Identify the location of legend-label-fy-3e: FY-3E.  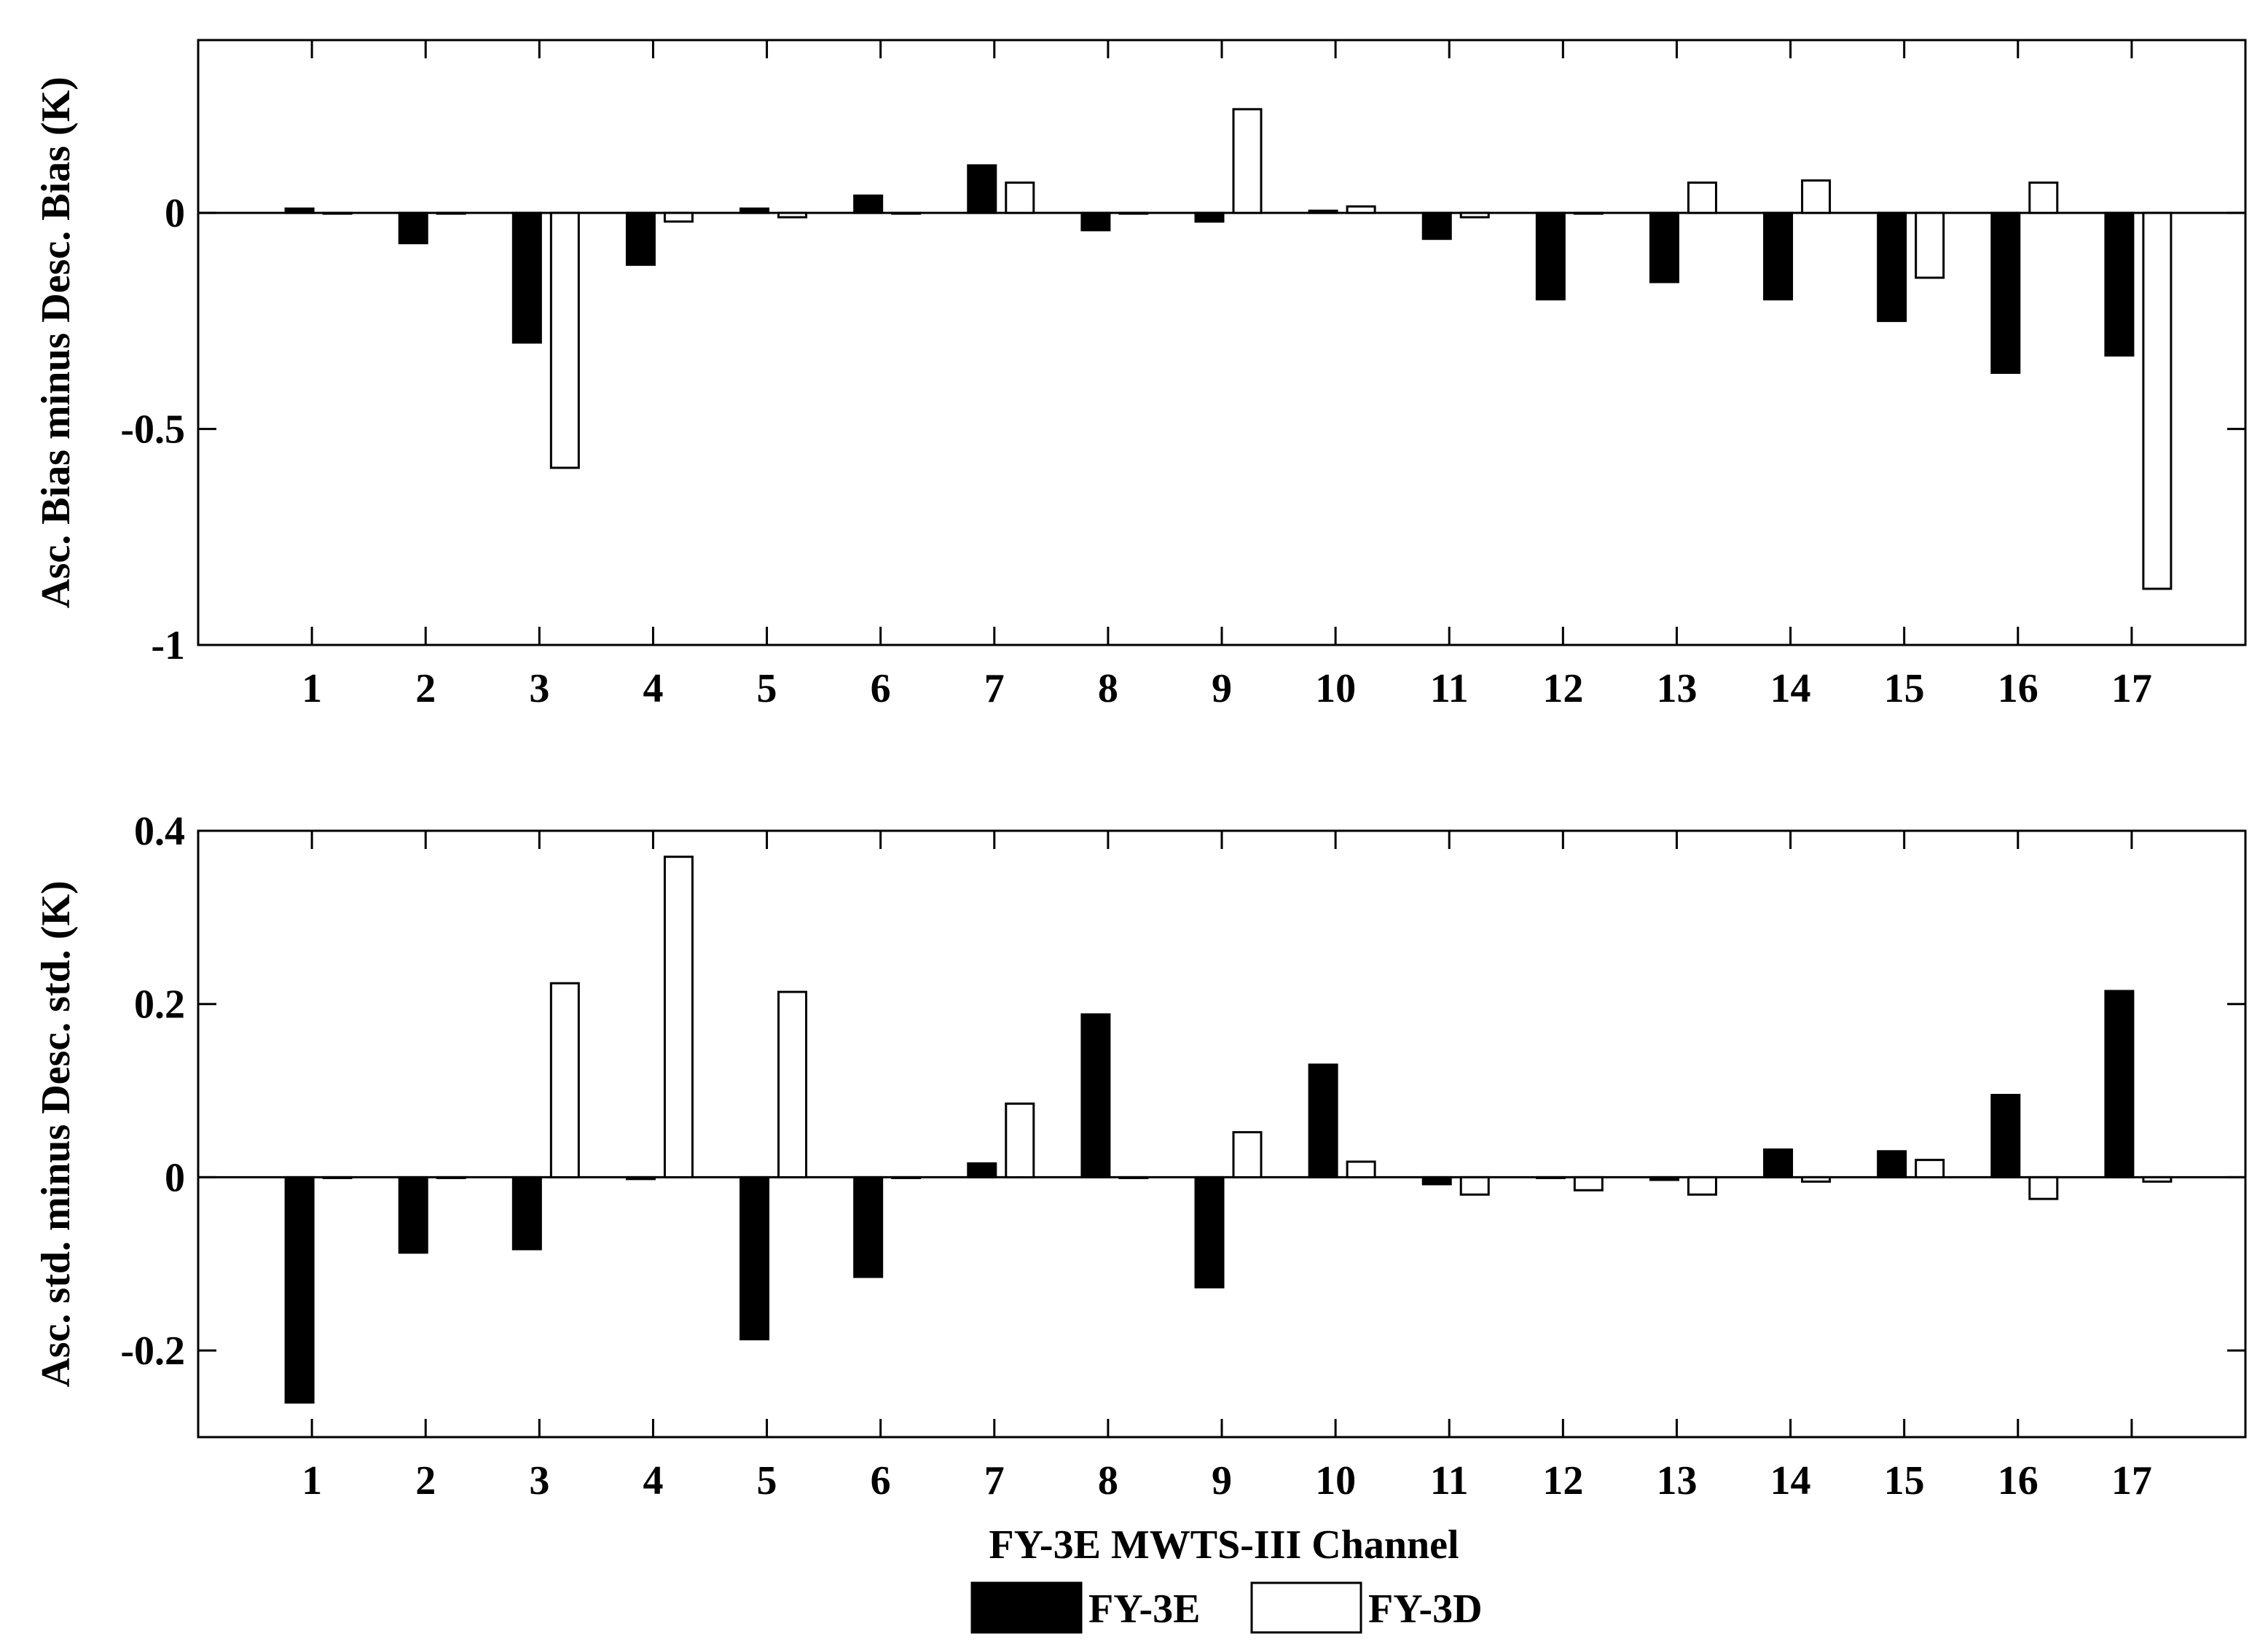
(1144, 1609).